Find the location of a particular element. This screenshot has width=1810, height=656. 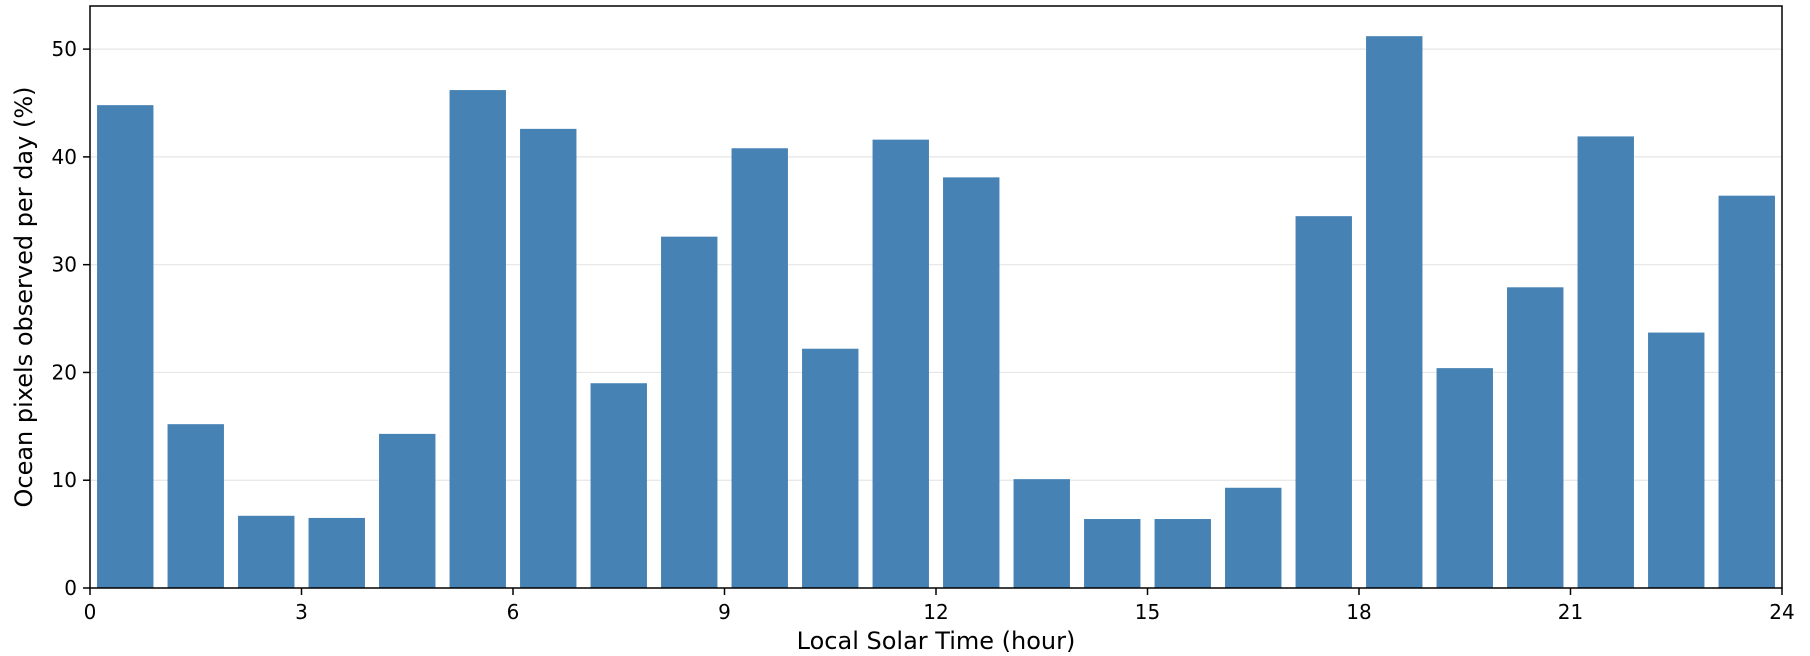

x-axis-label: Local Solar Time (hour) is located at coordinates (936, 641).